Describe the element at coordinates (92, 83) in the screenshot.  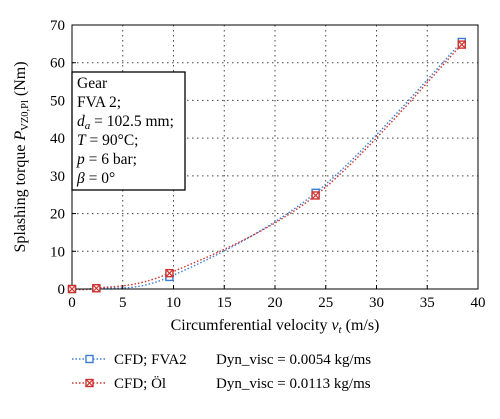
I see `annotation-line: Gear` at that location.